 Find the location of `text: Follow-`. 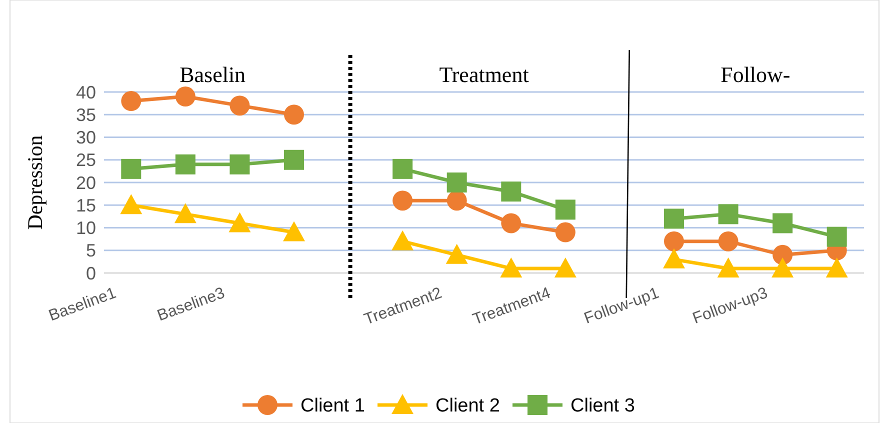

text: Follow- is located at coordinates (755, 74).